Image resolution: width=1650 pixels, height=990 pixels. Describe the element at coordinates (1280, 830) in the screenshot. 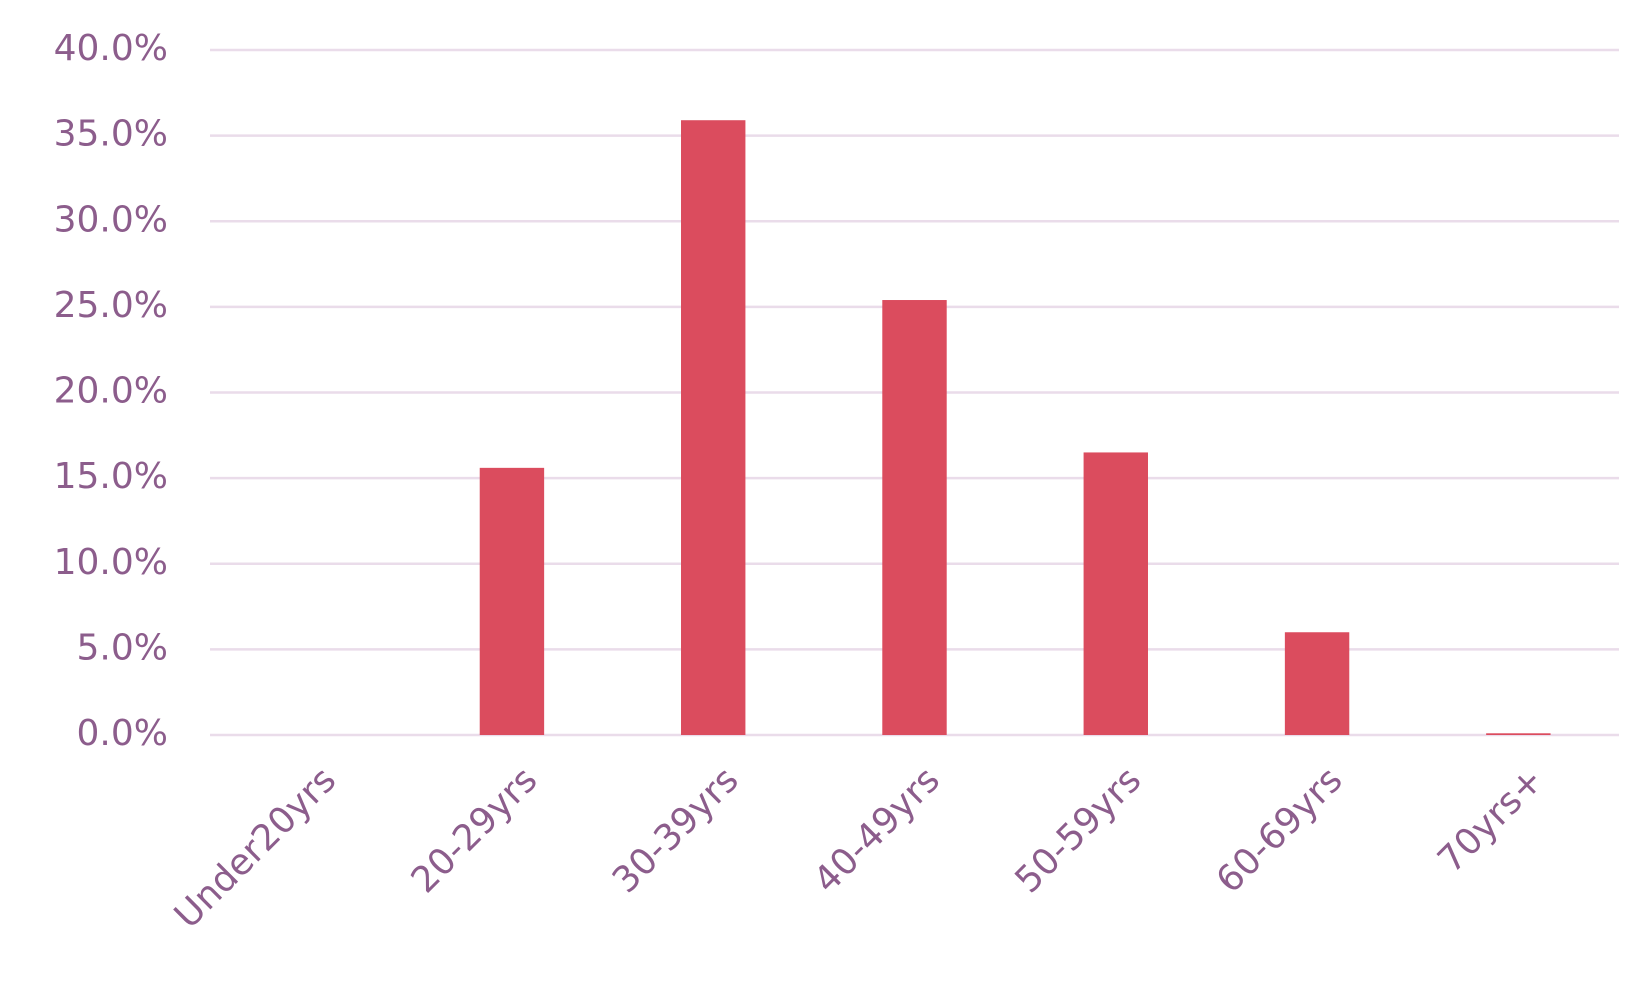

I see `x-tick-label: 60-69yrs` at that location.